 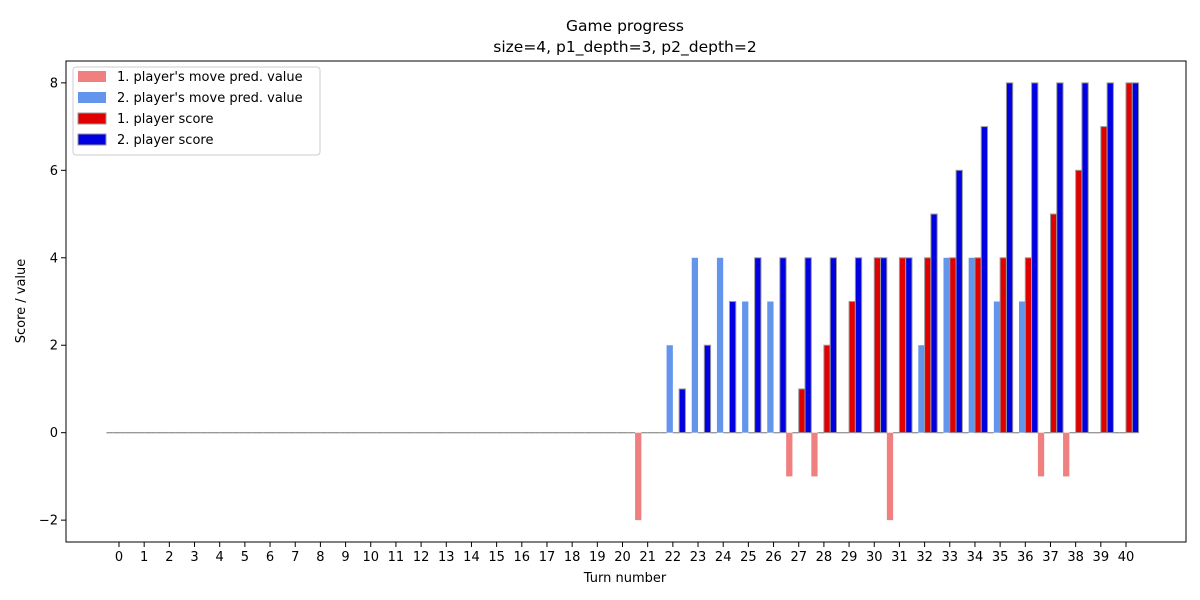 What do you see at coordinates (169, 557) in the screenshot?
I see `x-tick-label: 2` at bounding box center [169, 557].